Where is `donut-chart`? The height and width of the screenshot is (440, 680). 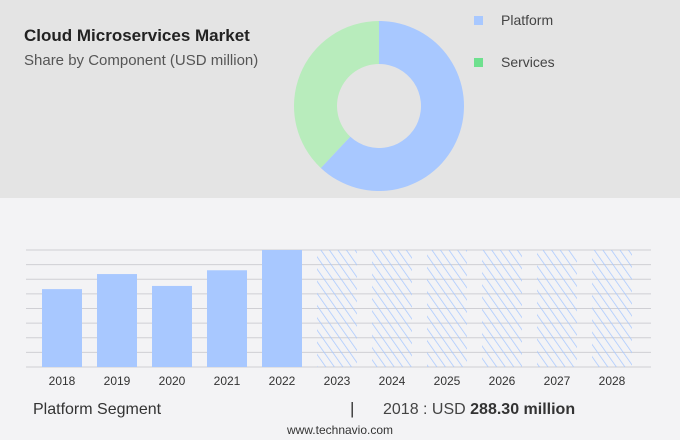
donut-chart is located at coordinates (379, 106).